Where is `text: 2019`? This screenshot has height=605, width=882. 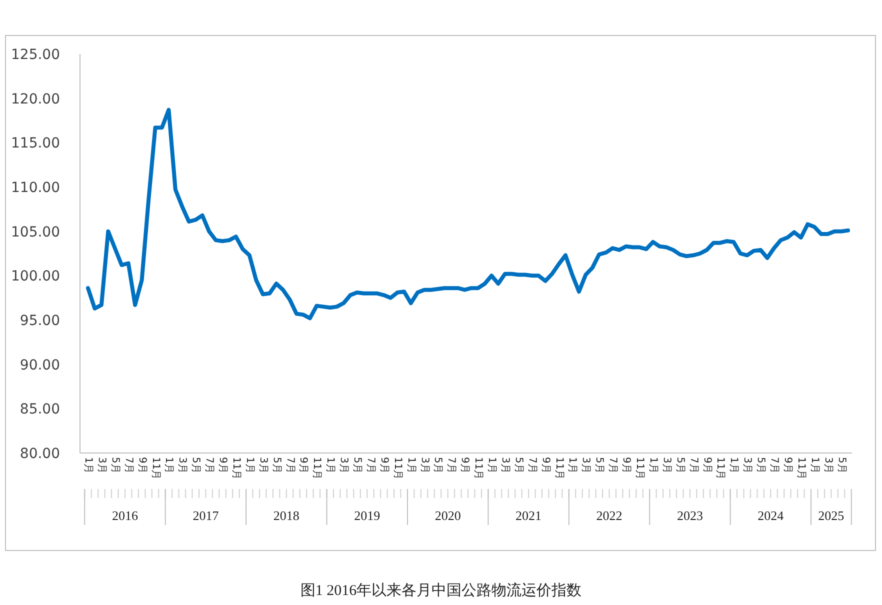 text: 2019 is located at coordinates (367, 515).